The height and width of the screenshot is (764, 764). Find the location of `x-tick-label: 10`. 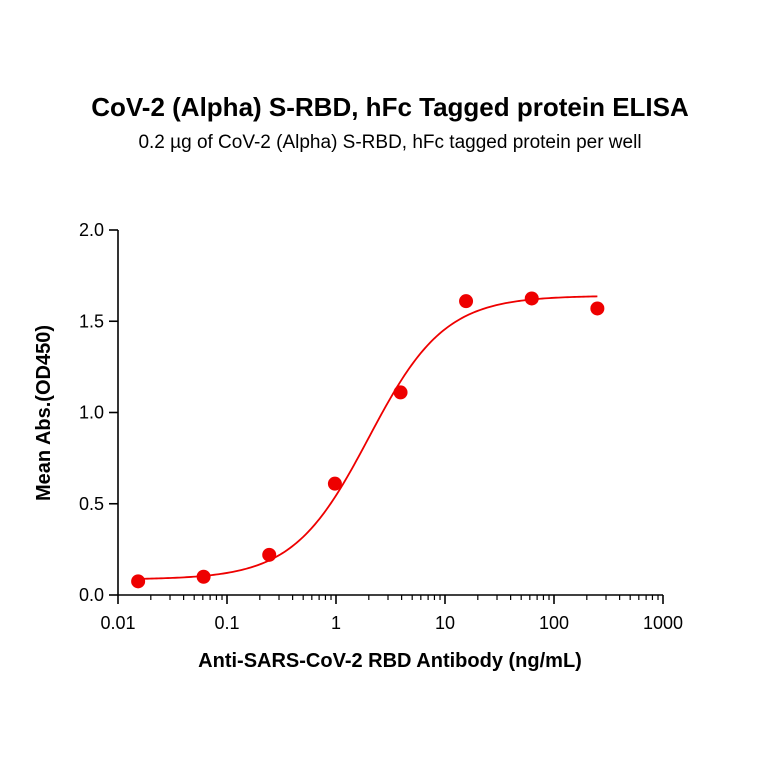

x-tick-label: 10 is located at coordinates (445, 623).